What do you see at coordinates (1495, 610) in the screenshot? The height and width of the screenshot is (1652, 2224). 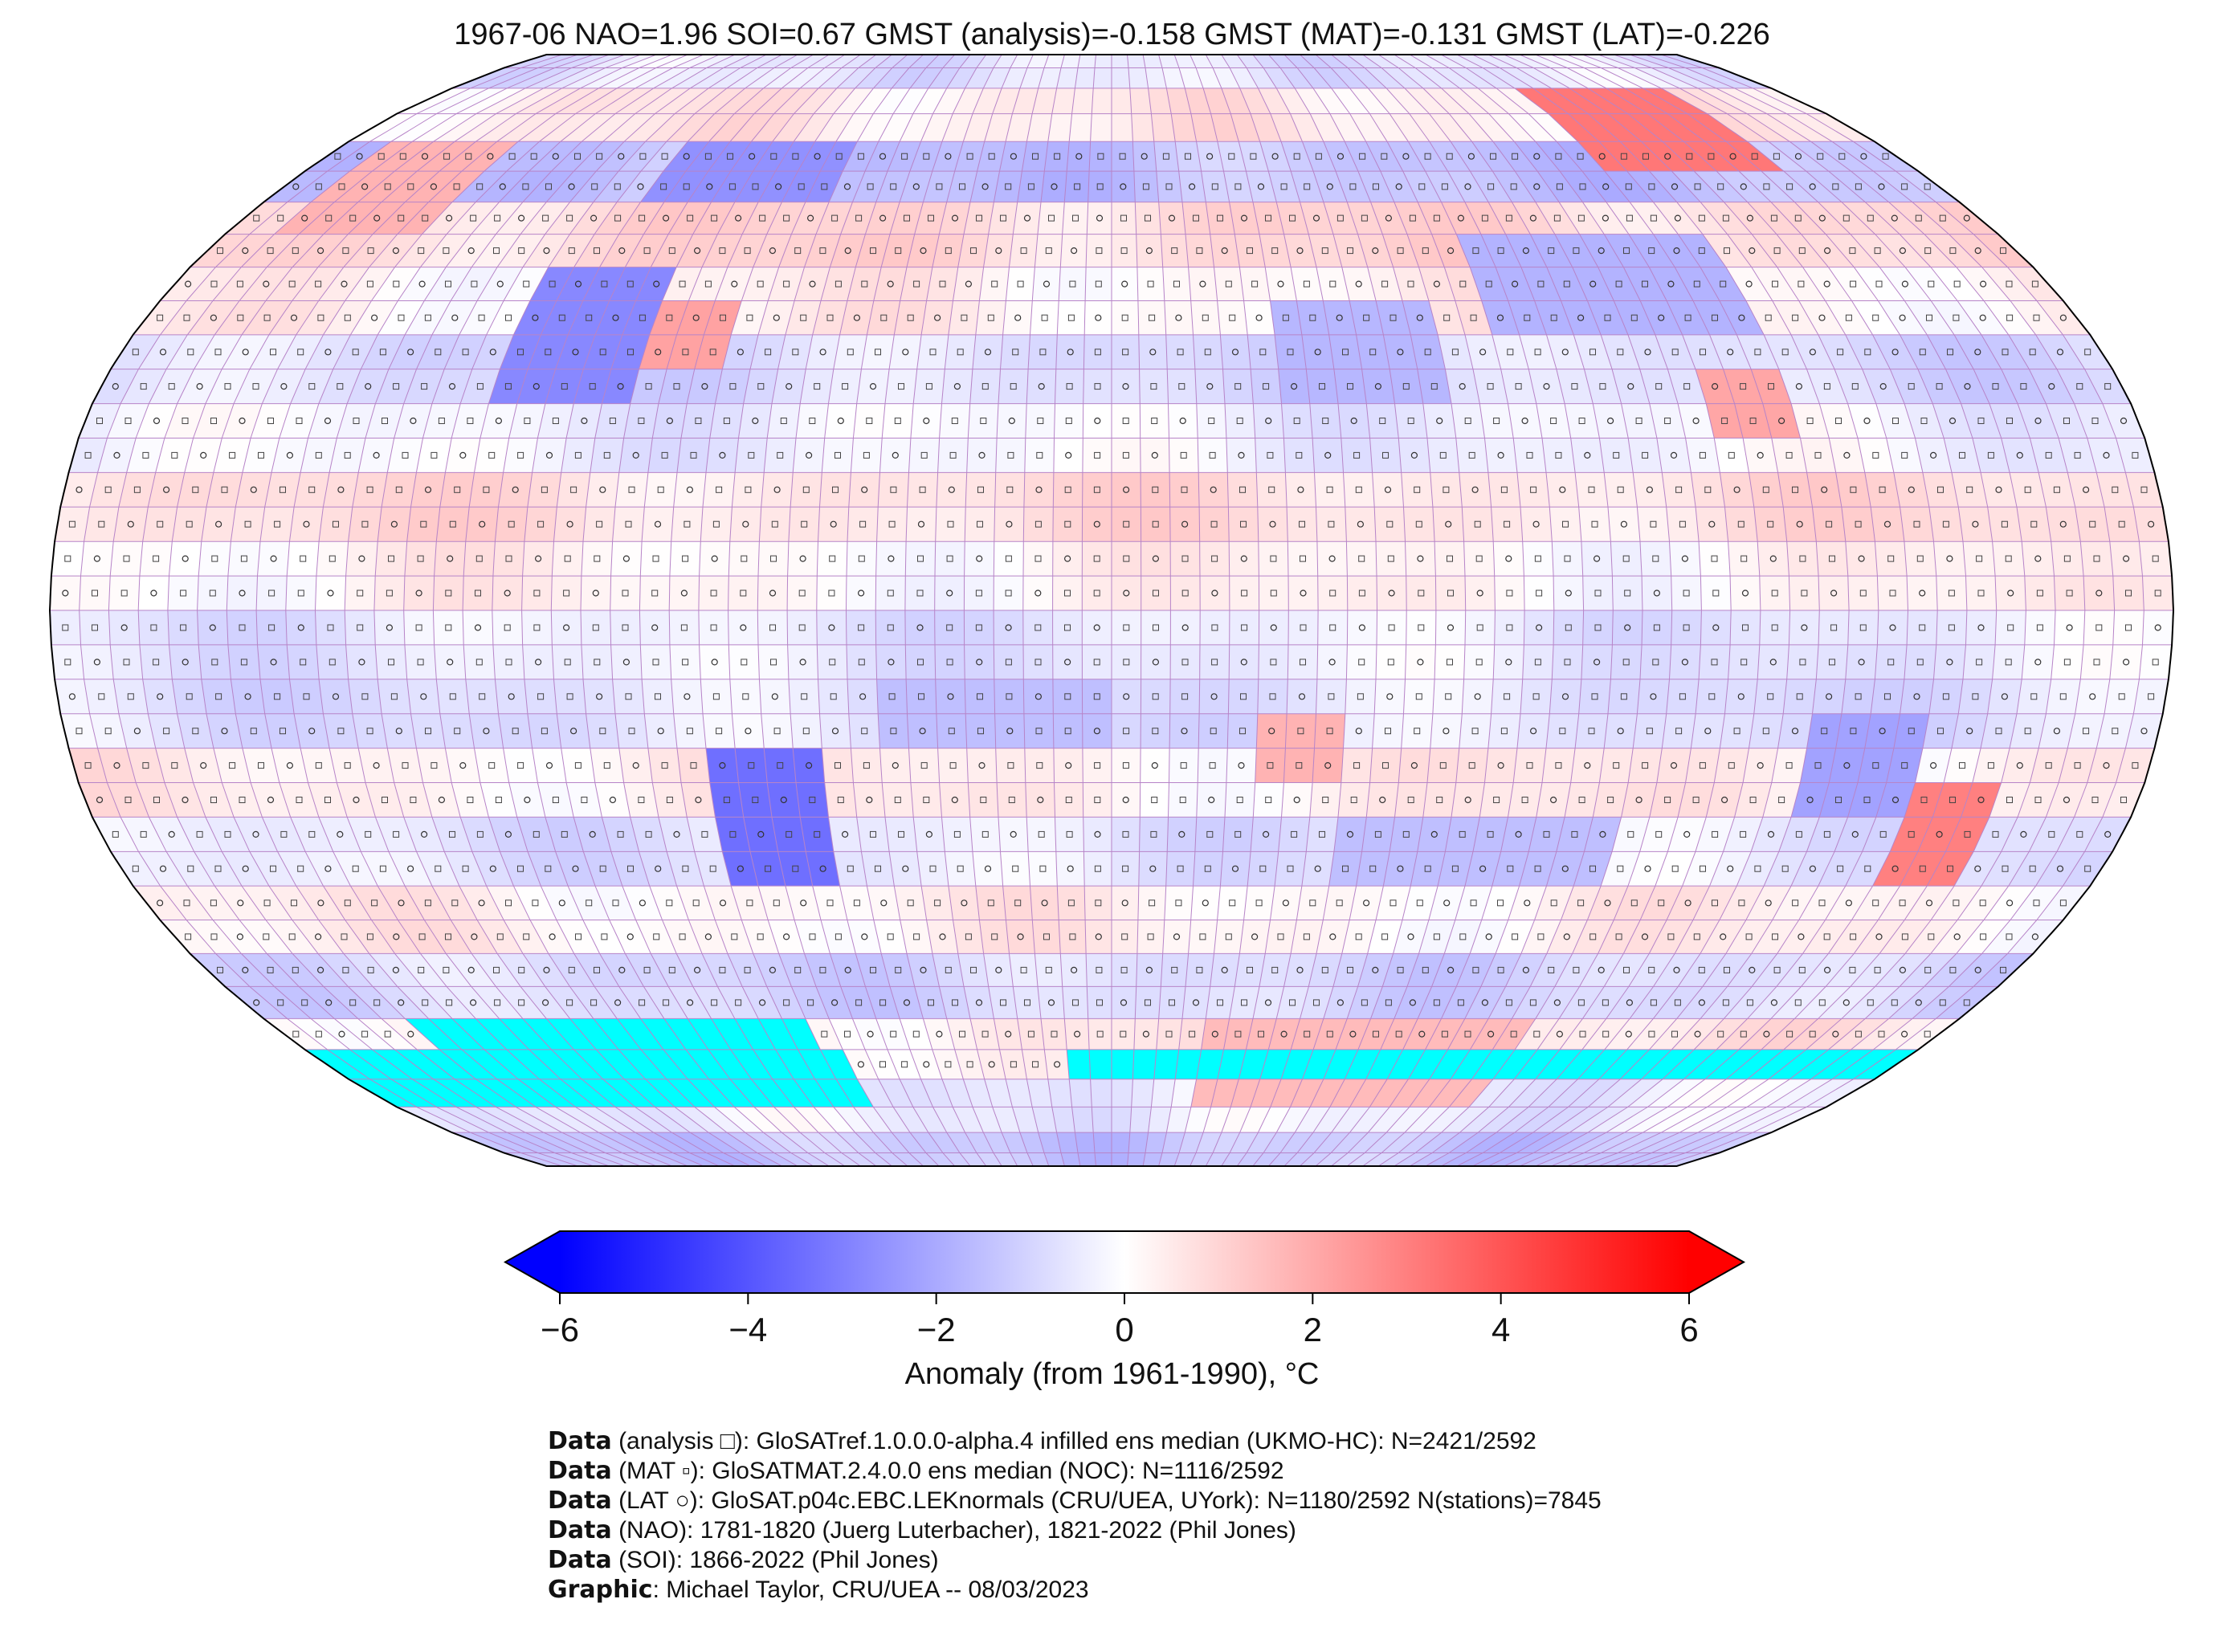 I see `meridian-line` at bounding box center [1495, 610].